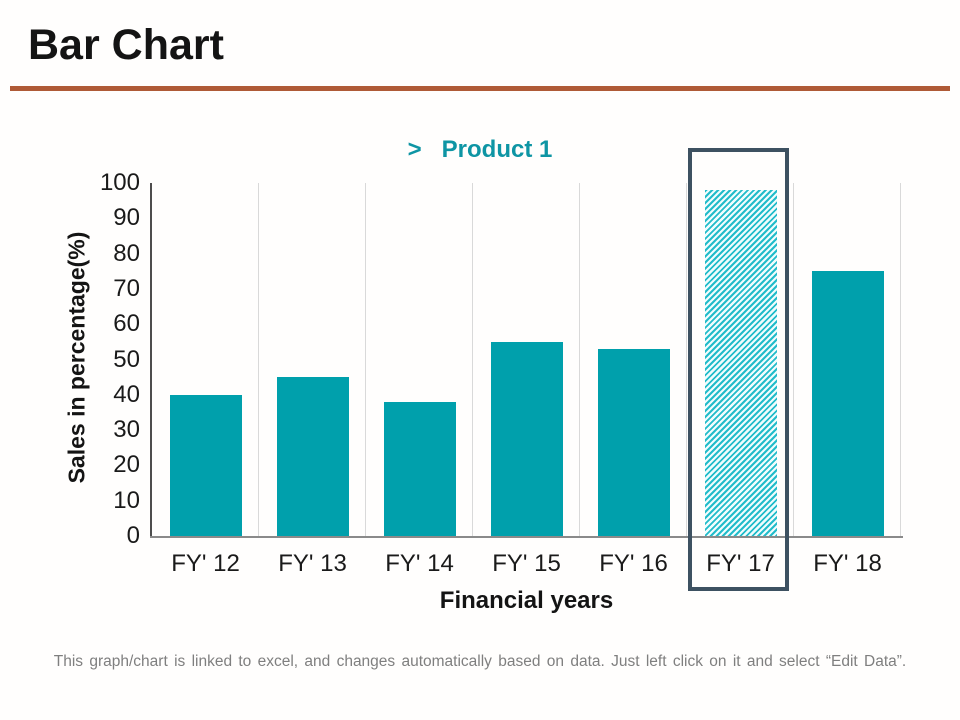 The height and width of the screenshot is (720, 960). I want to click on x-axis-line, so click(526, 537).